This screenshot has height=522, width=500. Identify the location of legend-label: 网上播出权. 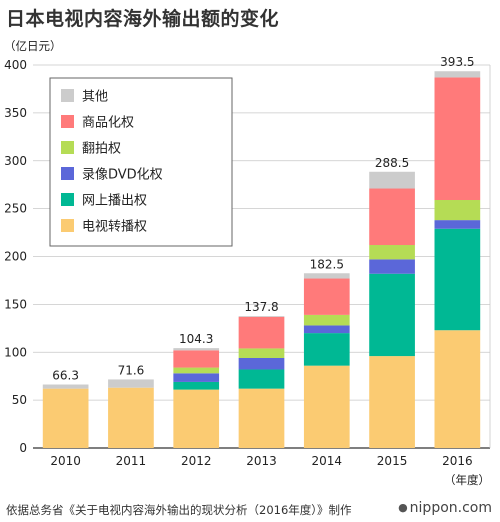
(114, 201).